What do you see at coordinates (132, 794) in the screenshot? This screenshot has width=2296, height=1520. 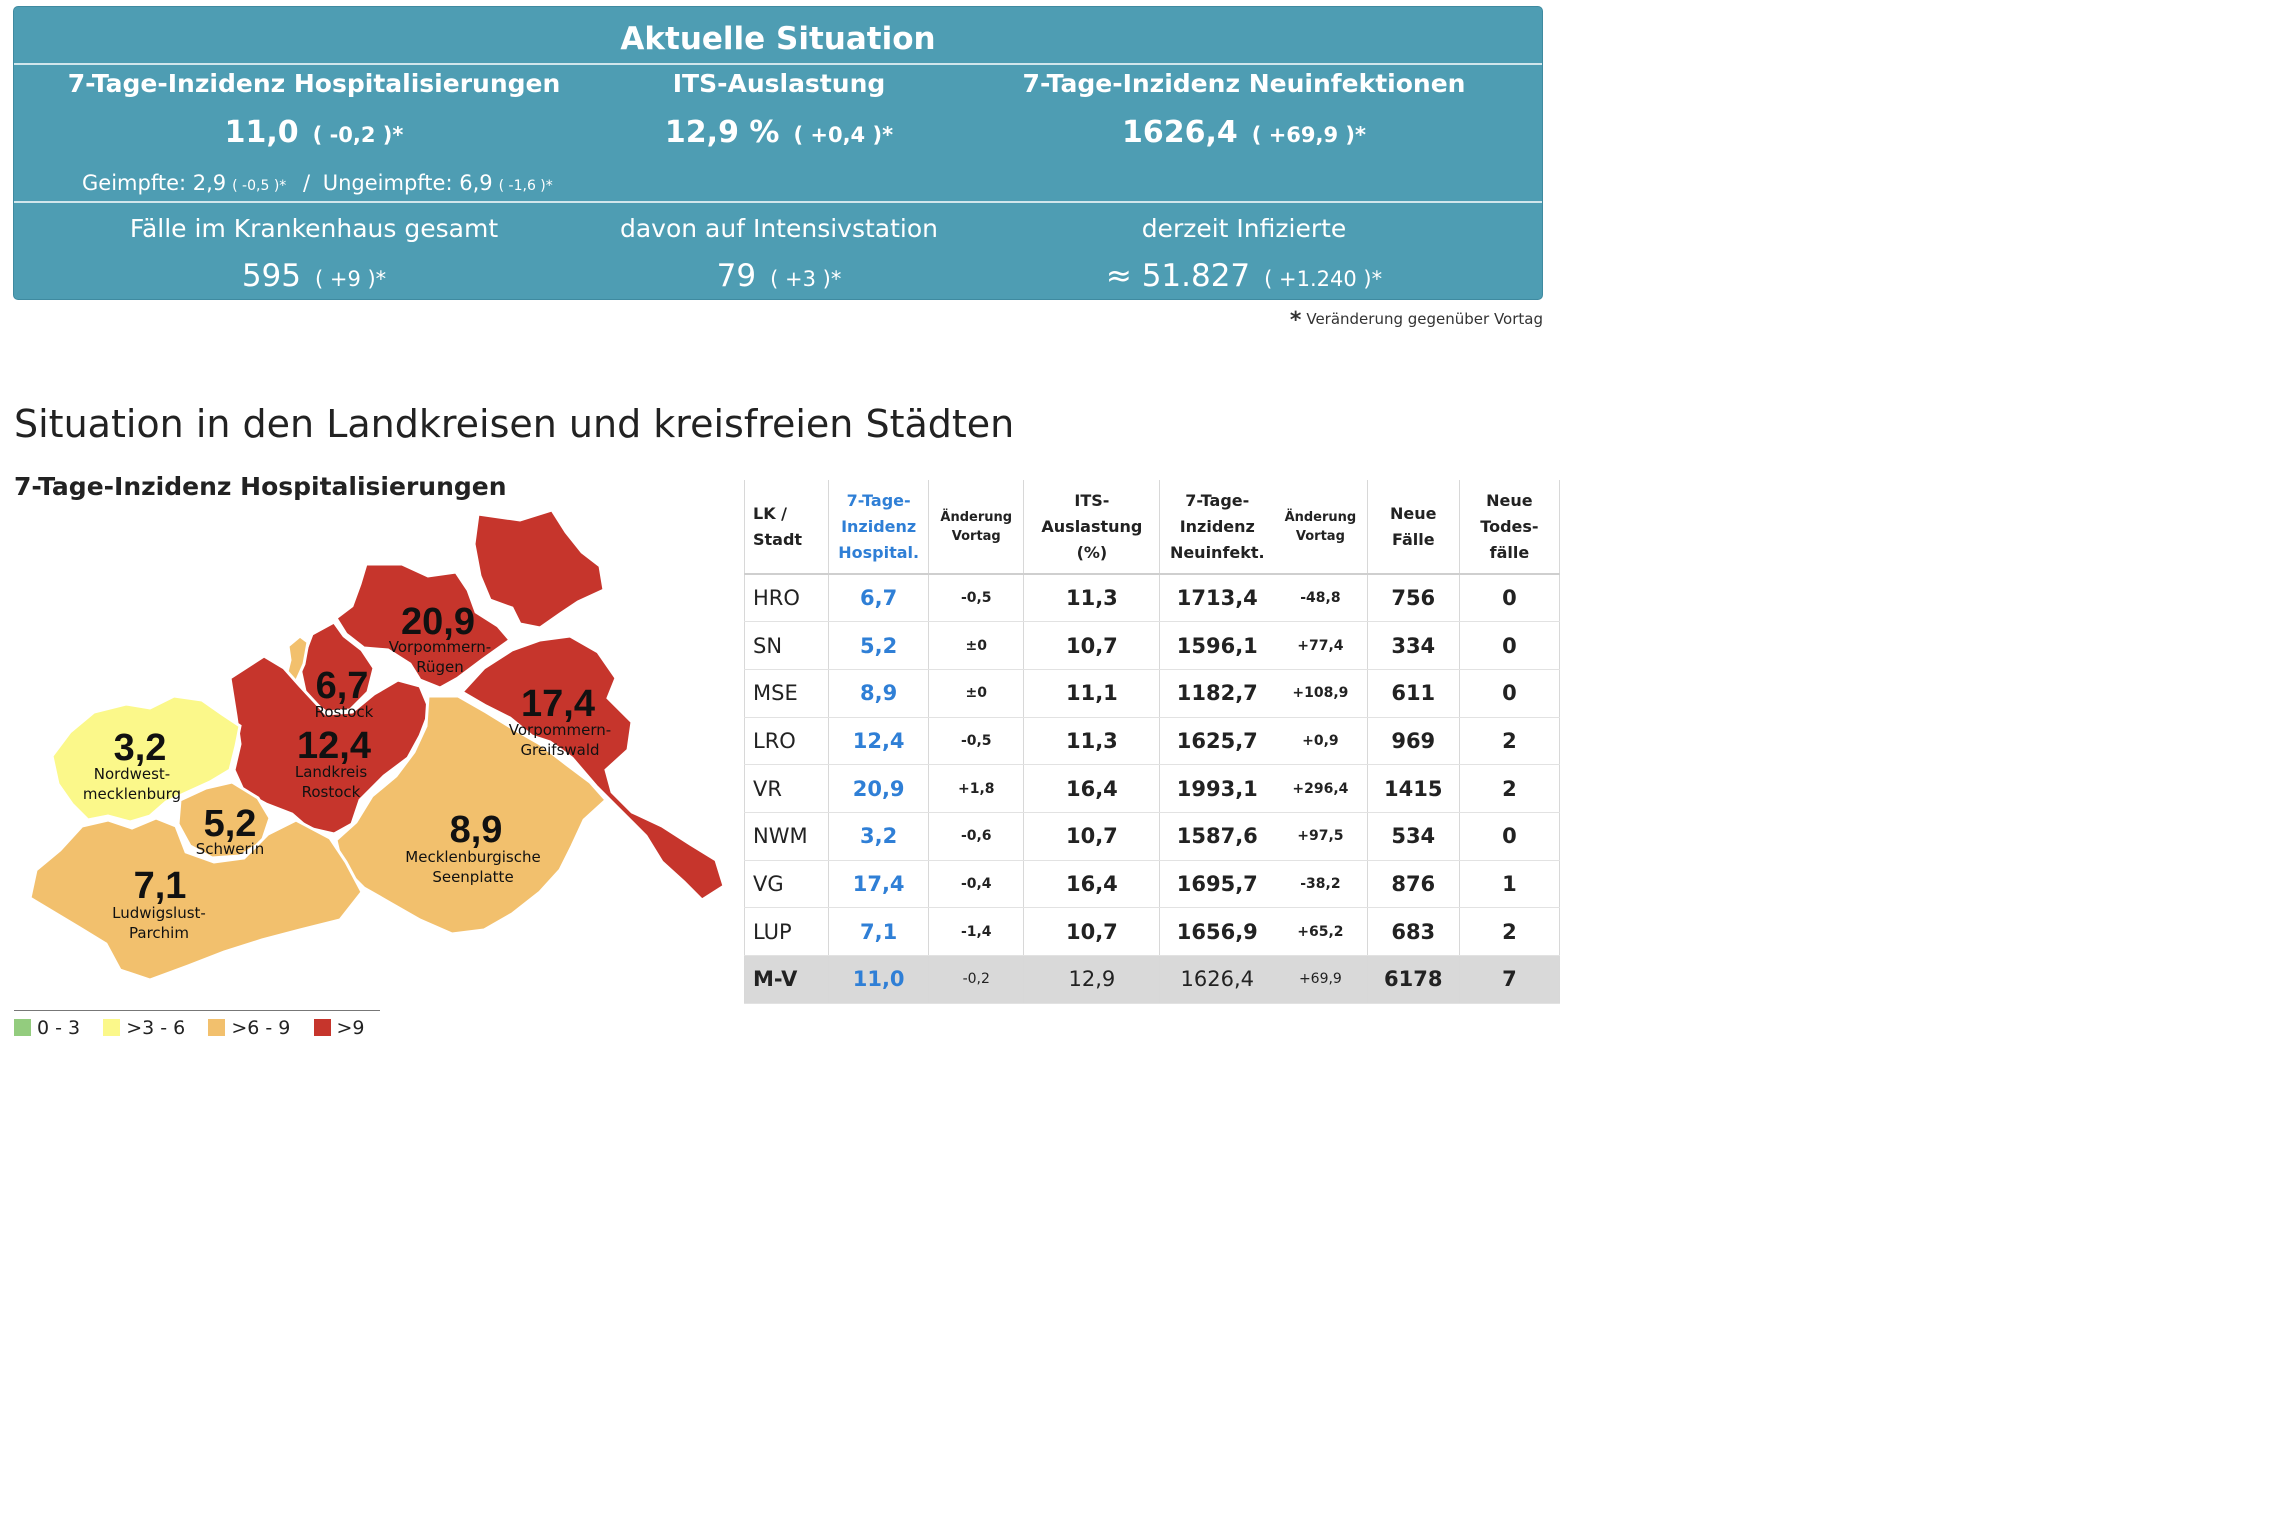 I see `map-label-nwm-2: mecklenburg` at bounding box center [132, 794].